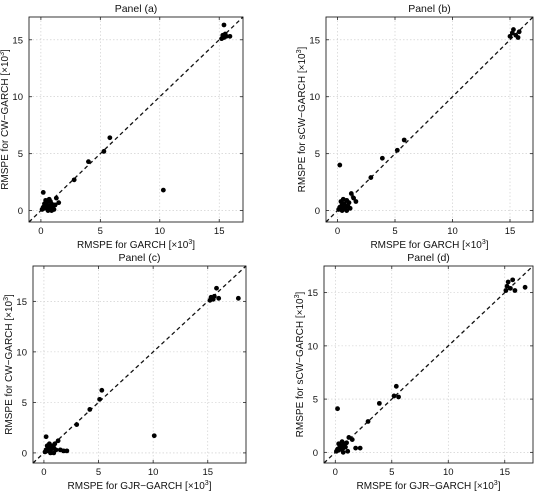 Image resolution: width=550 pixels, height=496 pixels. Describe the element at coordinates (136, 9) in the screenshot. I see `panel-title: Panel (a)` at that location.